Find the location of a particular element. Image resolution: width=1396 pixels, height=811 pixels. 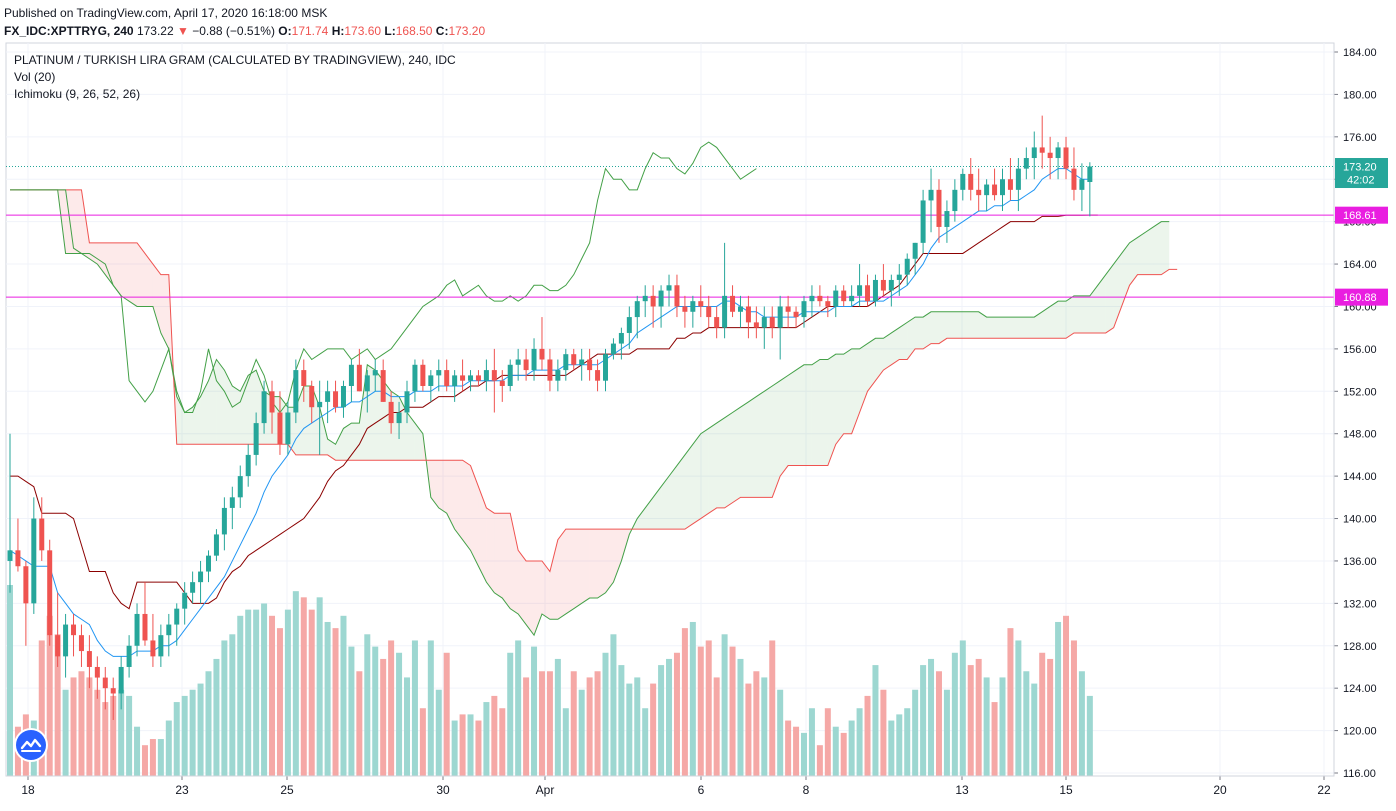

price-label-text: 173.20 is located at coordinates (1360, 168).